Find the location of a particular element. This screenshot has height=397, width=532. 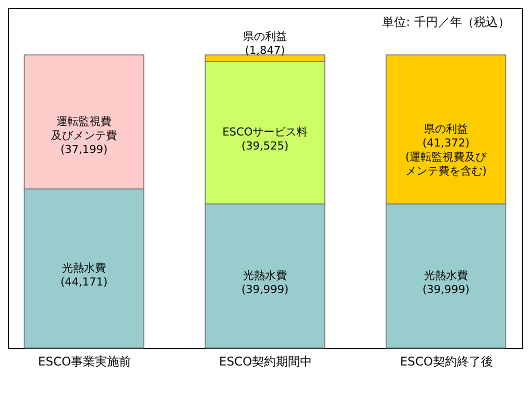

text: 単位: 千円／年（税込） is located at coordinates (446, 22).